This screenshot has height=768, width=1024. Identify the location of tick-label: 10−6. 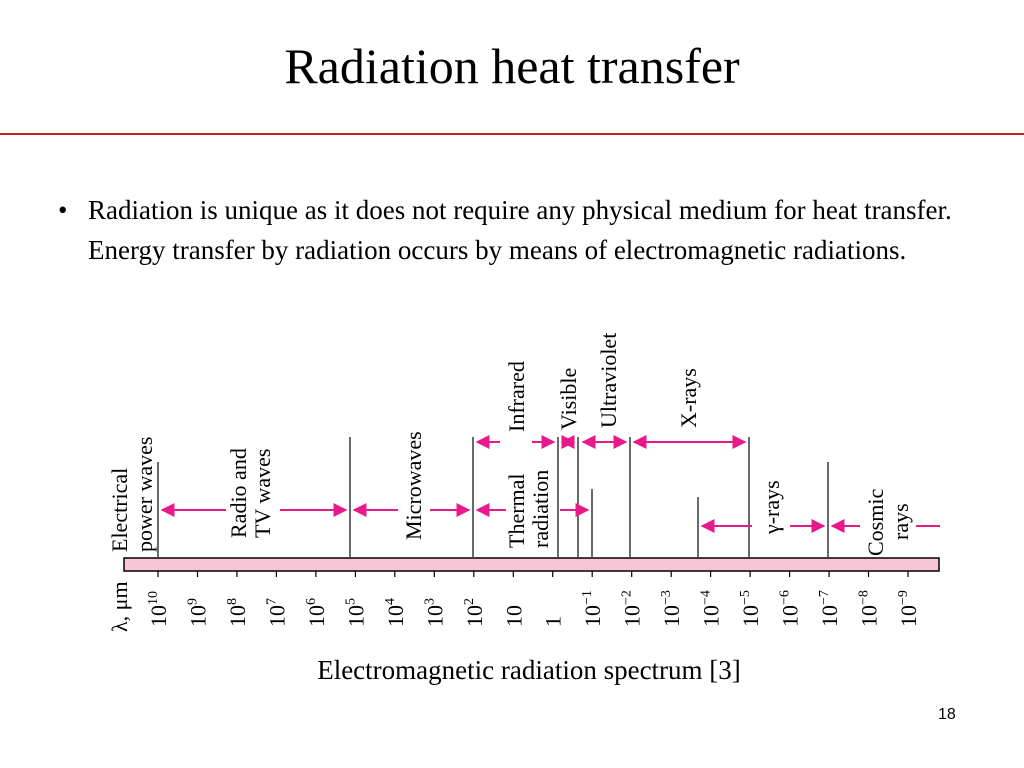
(790, 608).